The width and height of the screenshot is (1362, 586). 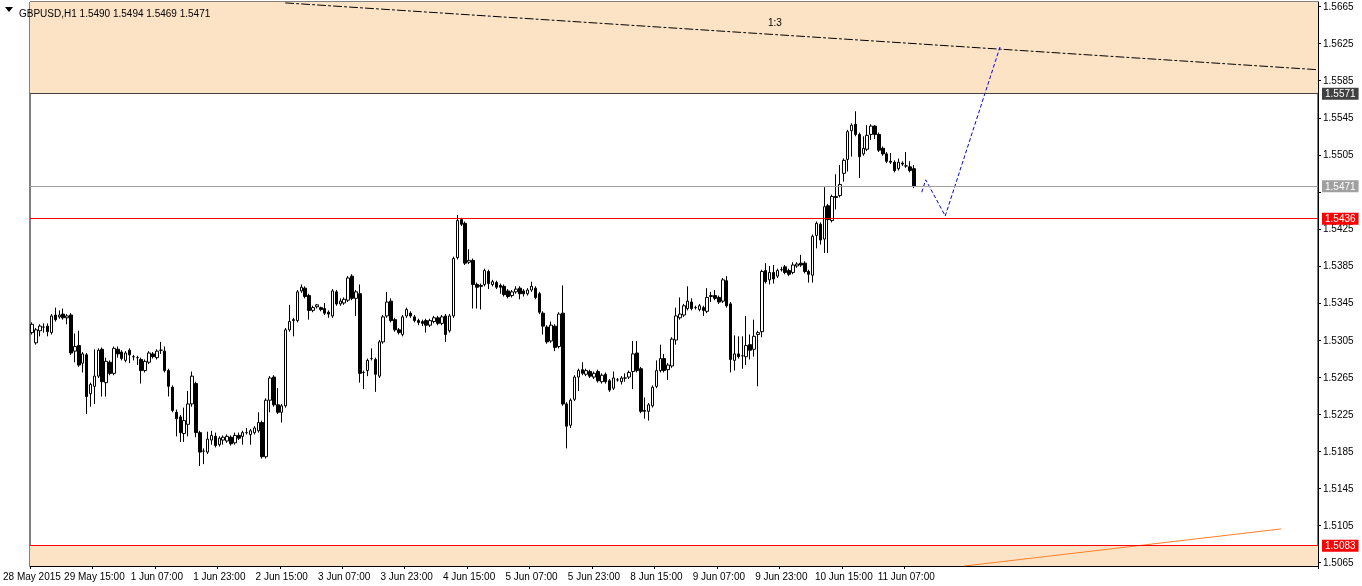 I want to click on x-tick-label: 1 Jun 23:00, so click(x=219, y=576).